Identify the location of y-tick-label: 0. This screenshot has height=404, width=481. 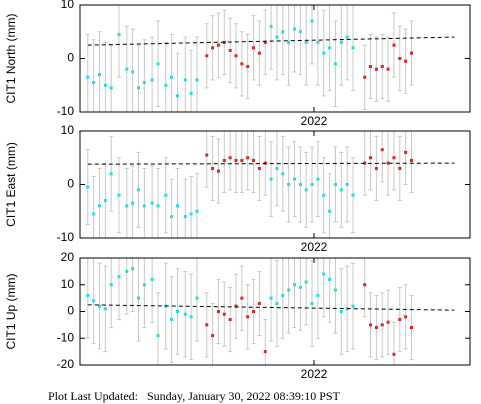
(70, 184).